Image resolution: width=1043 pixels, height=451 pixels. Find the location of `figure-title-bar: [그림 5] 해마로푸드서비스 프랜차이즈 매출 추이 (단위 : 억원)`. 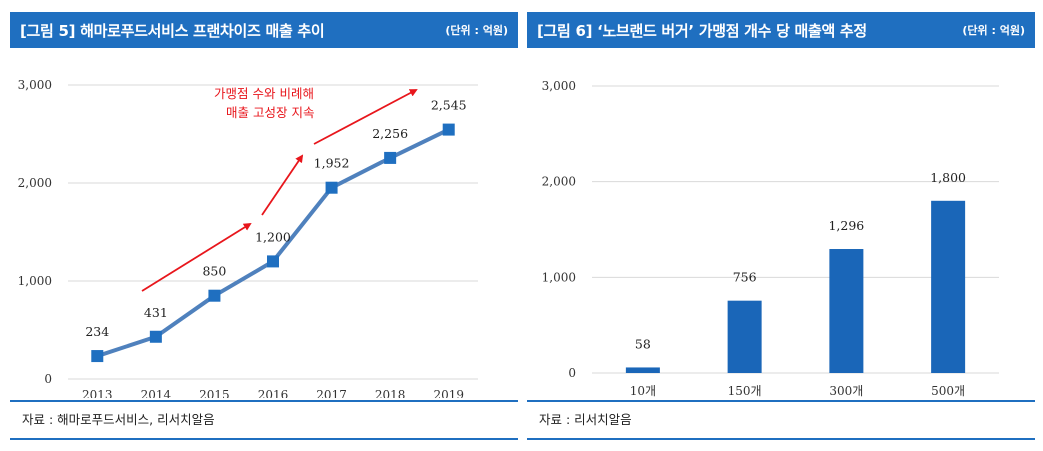

figure-title-bar: [그림 5] 해마로푸드서비스 프랜차이즈 매출 추이 (단위 : 억원) is located at coordinates (264, 30).